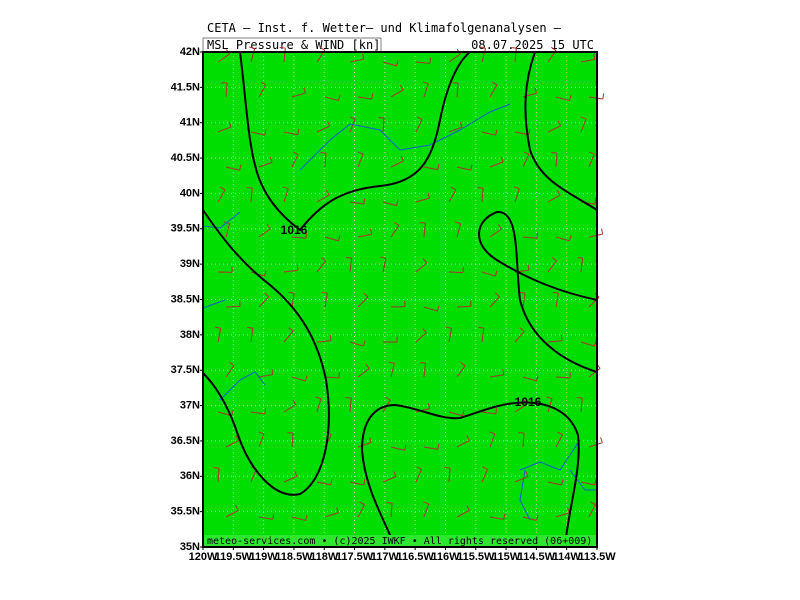 The image size is (800, 600). What do you see at coordinates (190, 123) in the screenshot?
I see `lat-label: 41N` at bounding box center [190, 123].